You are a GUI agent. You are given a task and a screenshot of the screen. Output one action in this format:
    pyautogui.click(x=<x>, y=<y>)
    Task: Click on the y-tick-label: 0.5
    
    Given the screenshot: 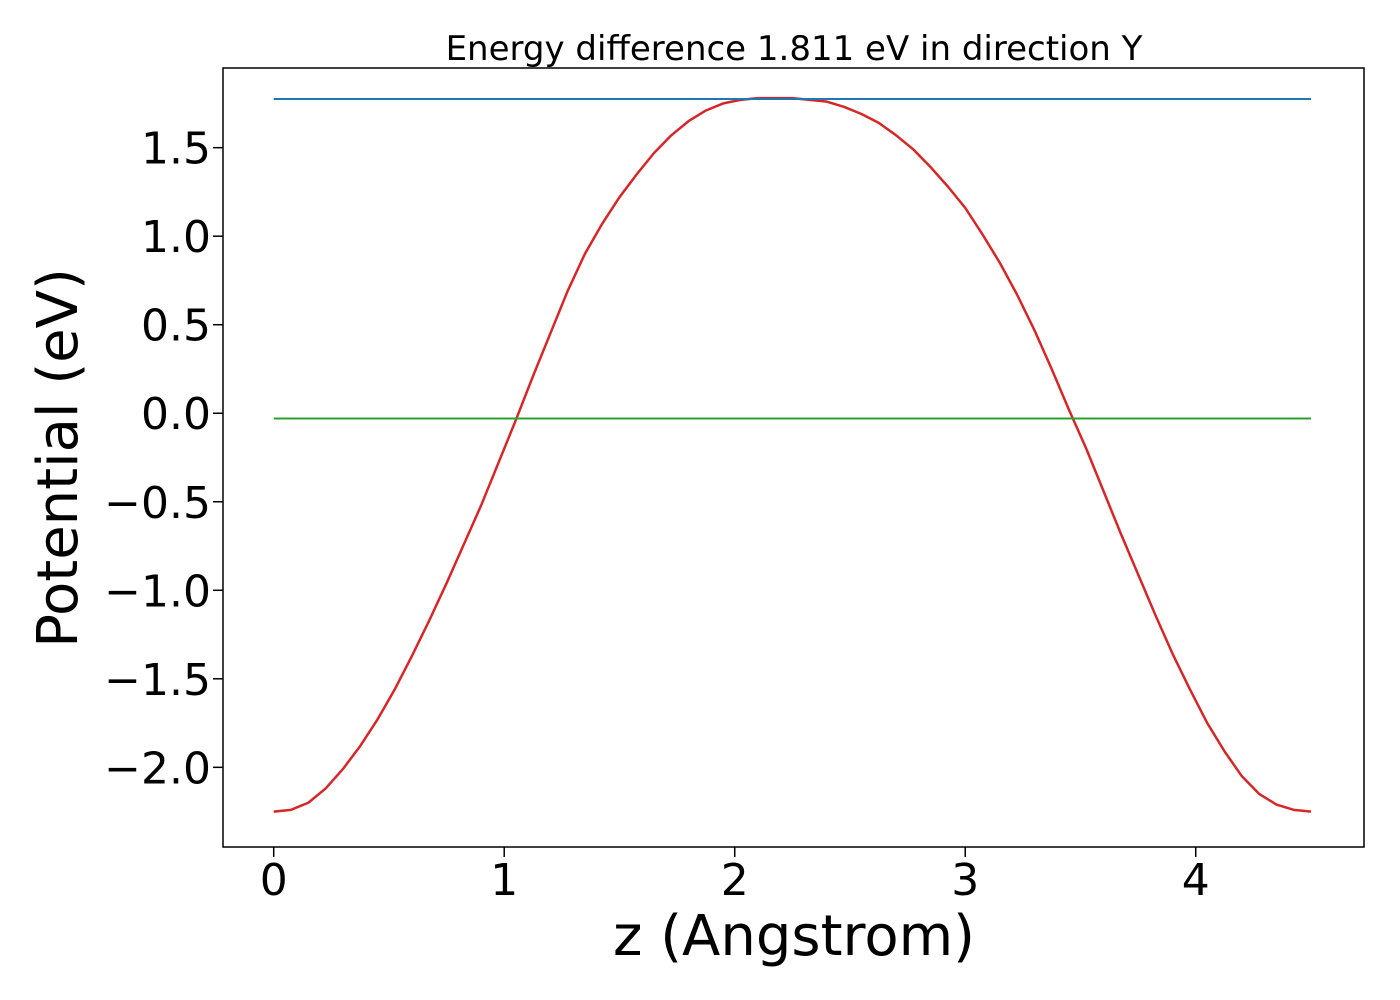 What is the action you would take?
    pyautogui.click(x=176, y=326)
    